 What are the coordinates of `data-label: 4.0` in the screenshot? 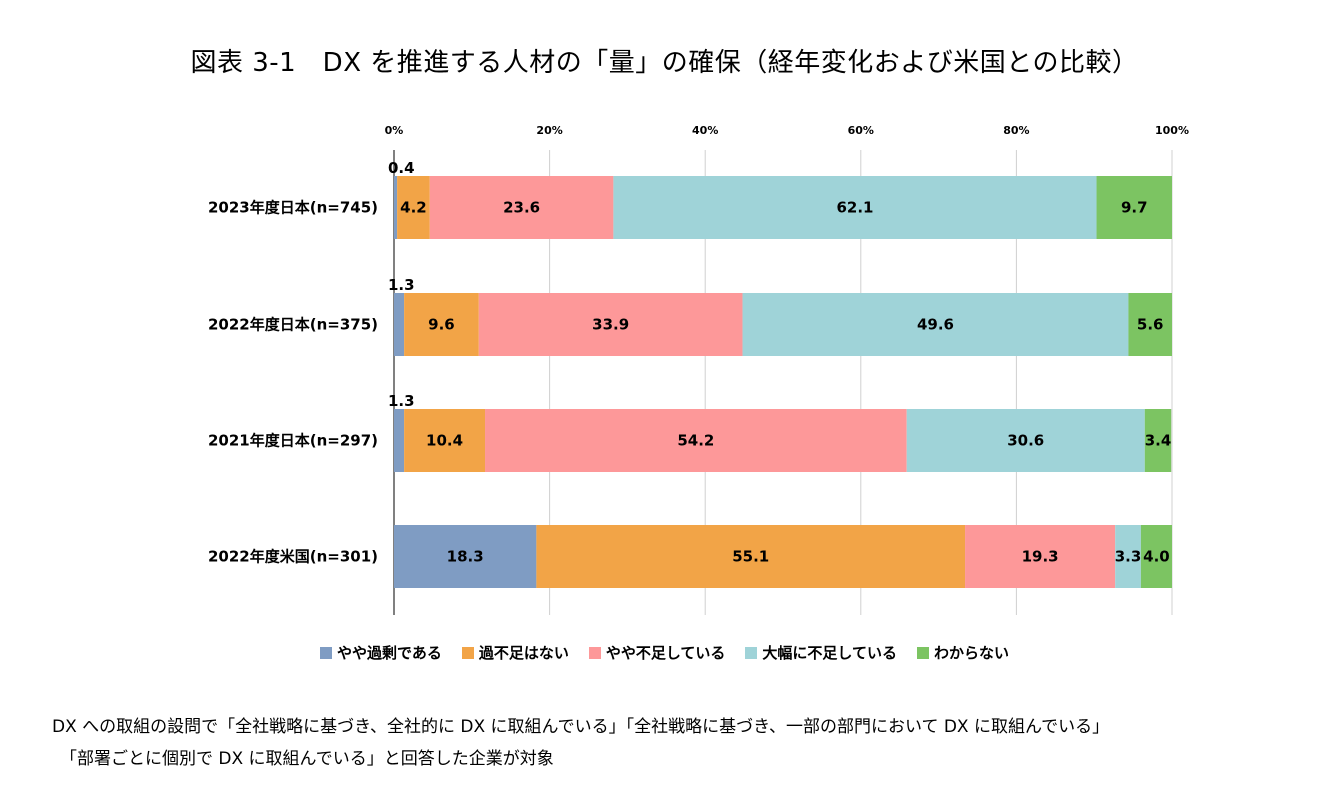 It's located at (1156, 557).